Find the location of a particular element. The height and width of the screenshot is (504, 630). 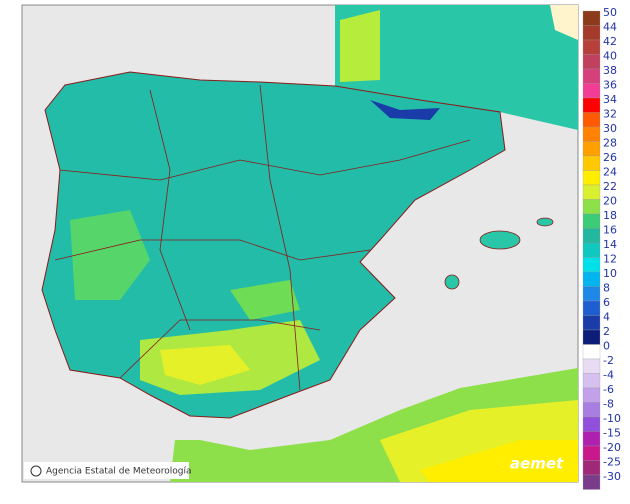

legend-label: 24 is located at coordinates (610, 172).